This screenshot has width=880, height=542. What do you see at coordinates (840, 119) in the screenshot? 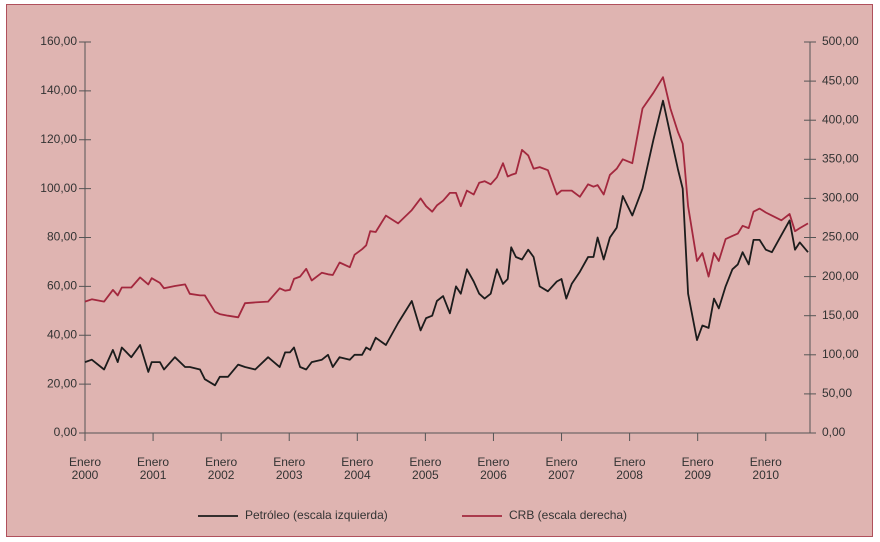
I see `y2-tick-label: 400,00` at bounding box center [840, 119].